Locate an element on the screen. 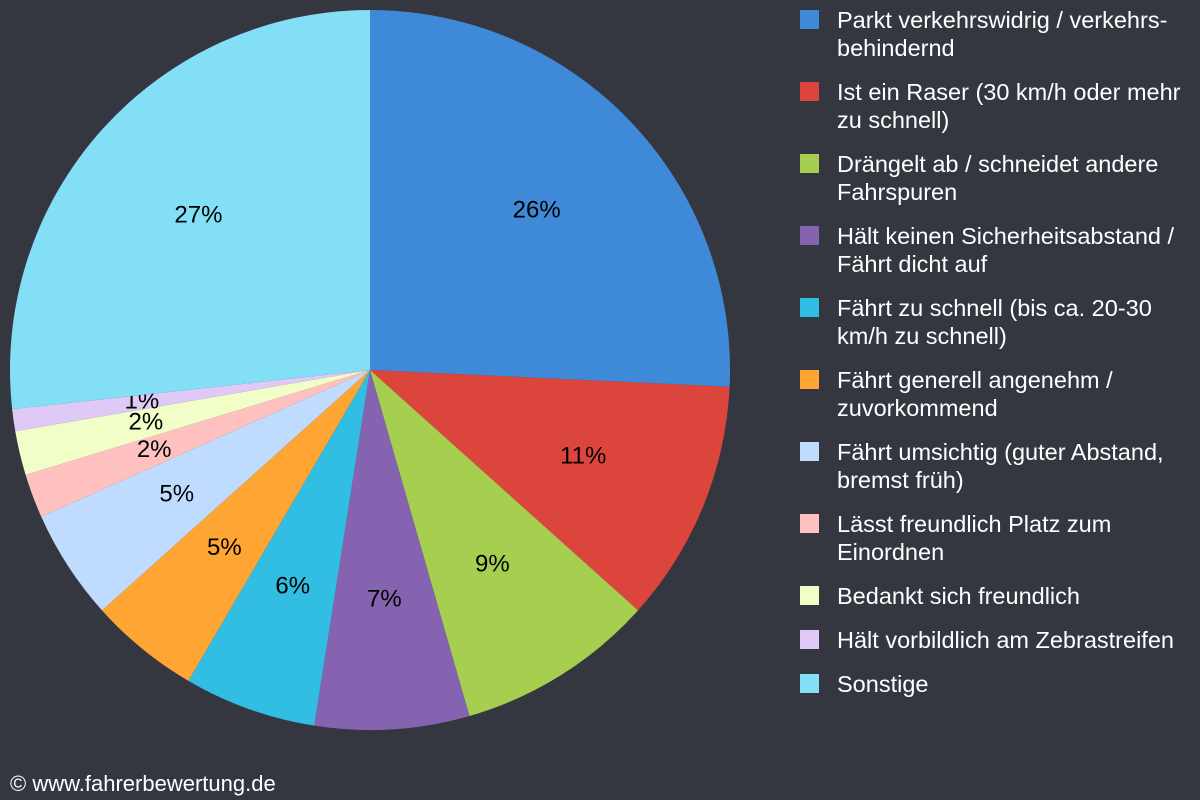 The image size is (1200, 800). legend-label: Fährt generell angenehm / zuvorkommend is located at coordinates (975, 394).